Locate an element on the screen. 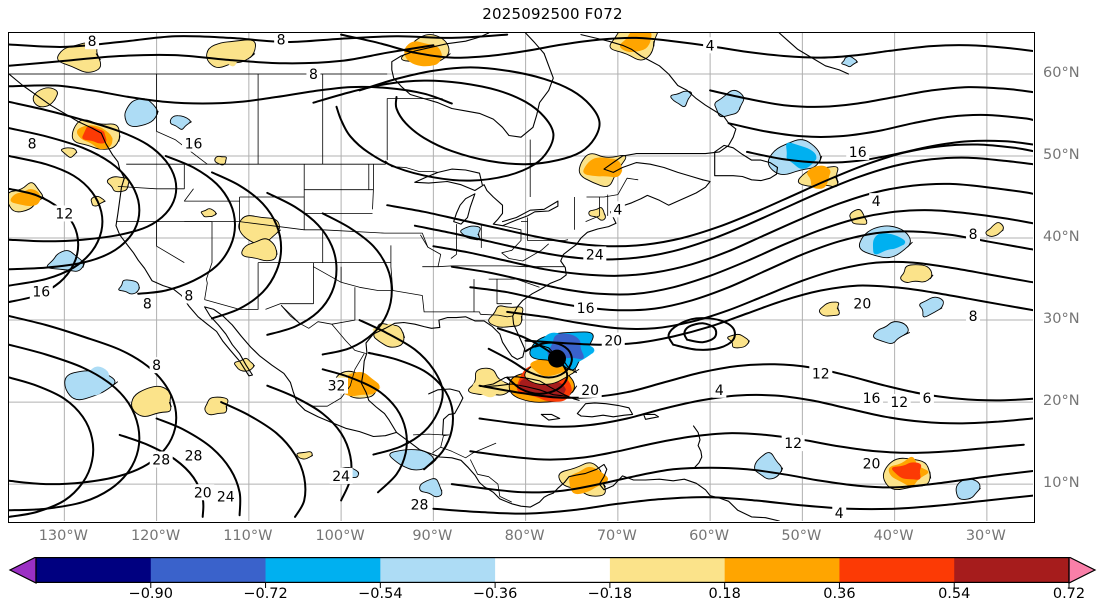 This screenshot has height=615, width=1105. colorbar-tick-label: 0.72 is located at coordinates (1069, 594).